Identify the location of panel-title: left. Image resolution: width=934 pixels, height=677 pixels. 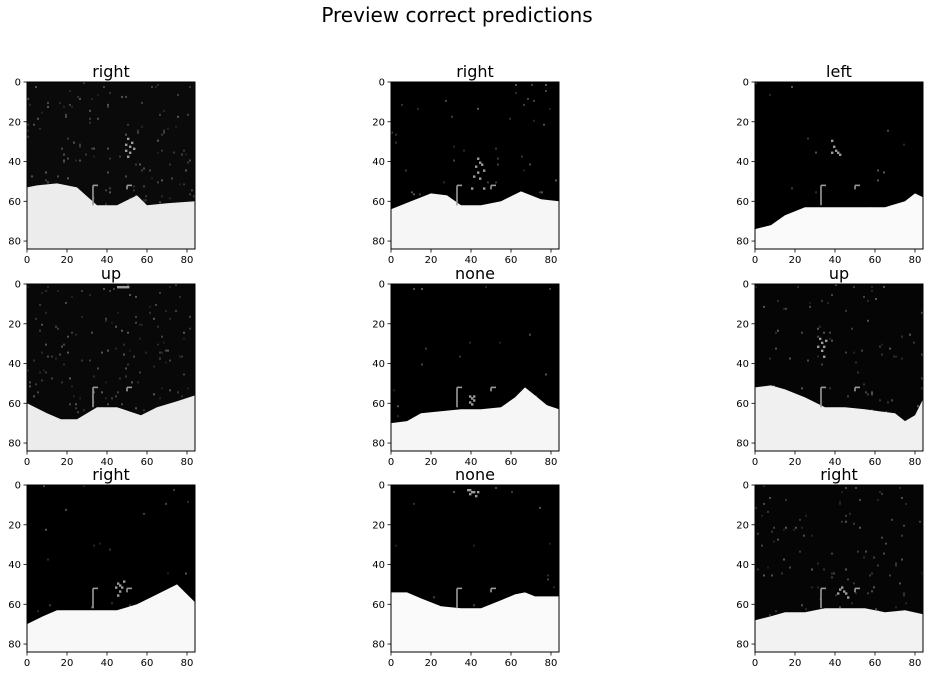
(839, 71).